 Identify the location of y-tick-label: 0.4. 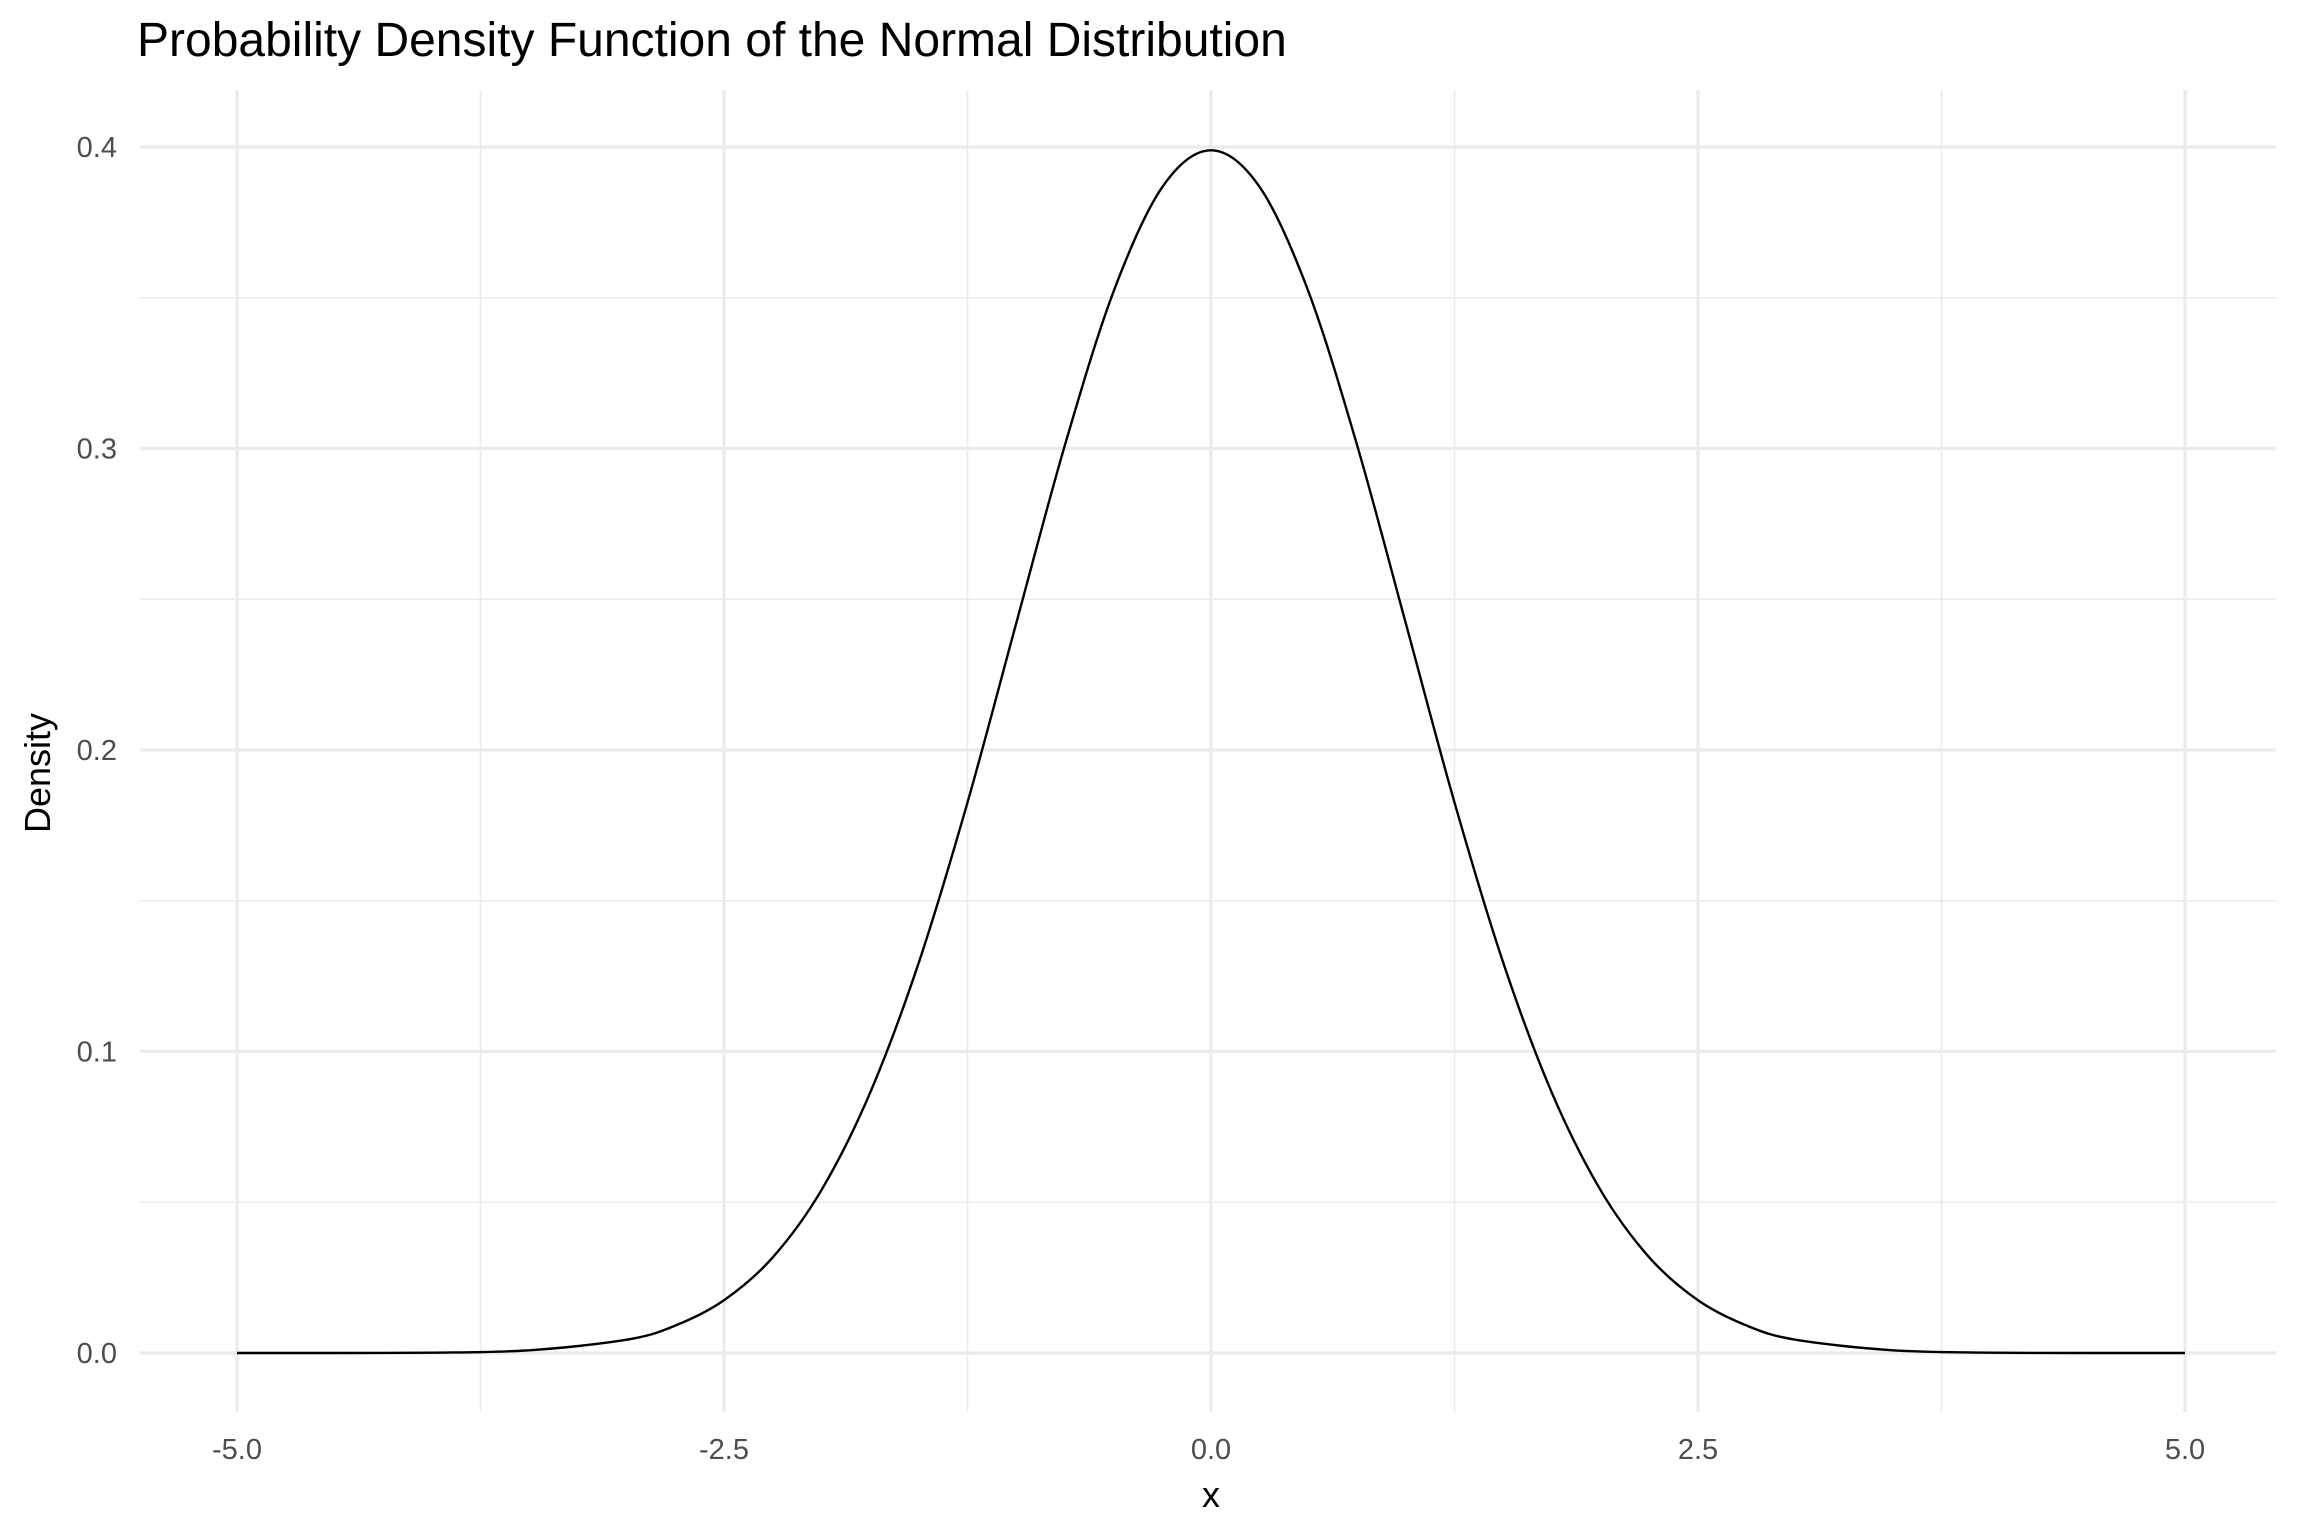
(97, 148).